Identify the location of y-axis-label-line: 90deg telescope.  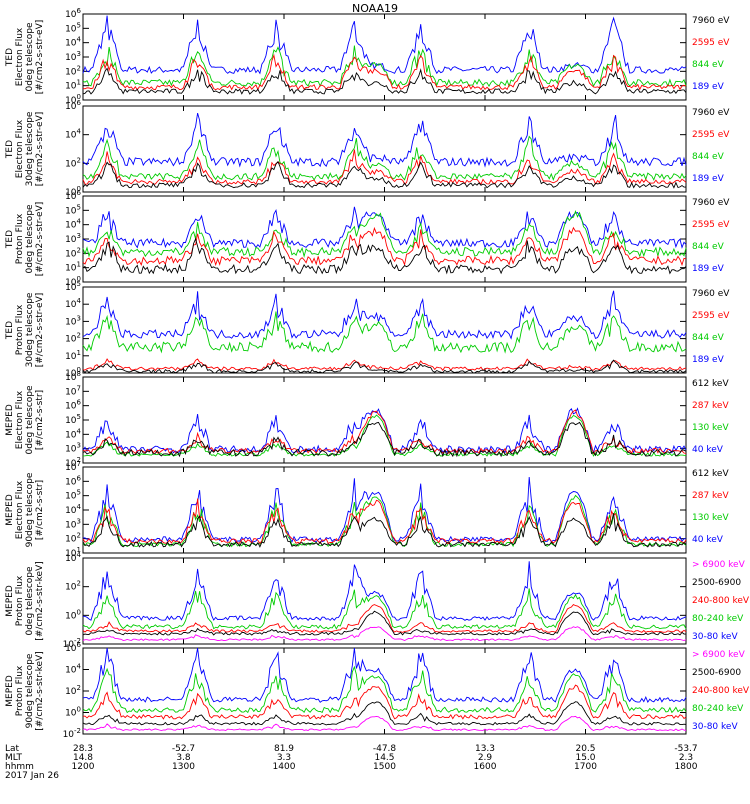
(30, 509).